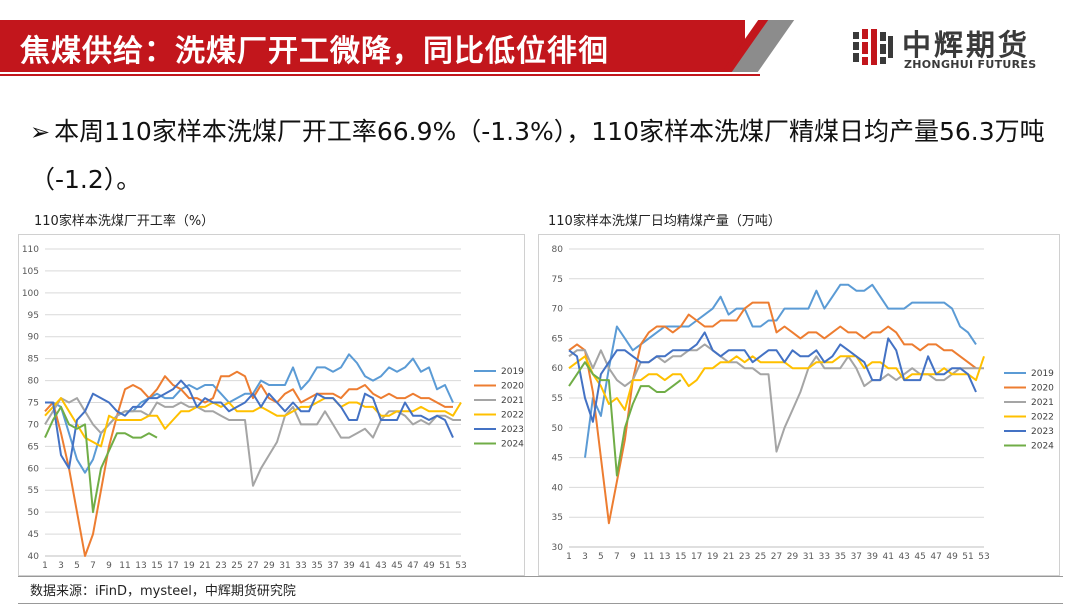 Image resolution: width=1080 pixels, height=608 pixels. I want to click on y-tick-label: 95, so click(33, 316).